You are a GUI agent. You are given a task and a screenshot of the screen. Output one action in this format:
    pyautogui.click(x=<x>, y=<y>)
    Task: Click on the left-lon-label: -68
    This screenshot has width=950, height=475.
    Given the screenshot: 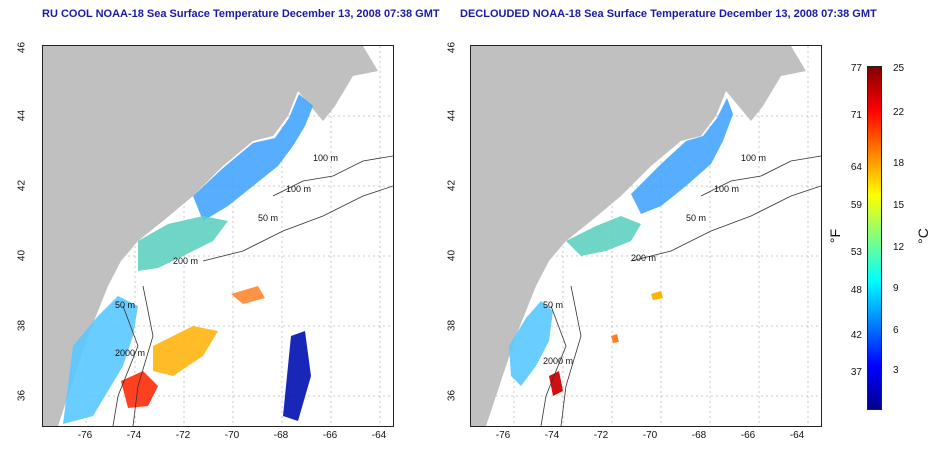 What is the action you would take?
    pyautogui.click(x=281, y=435)
    